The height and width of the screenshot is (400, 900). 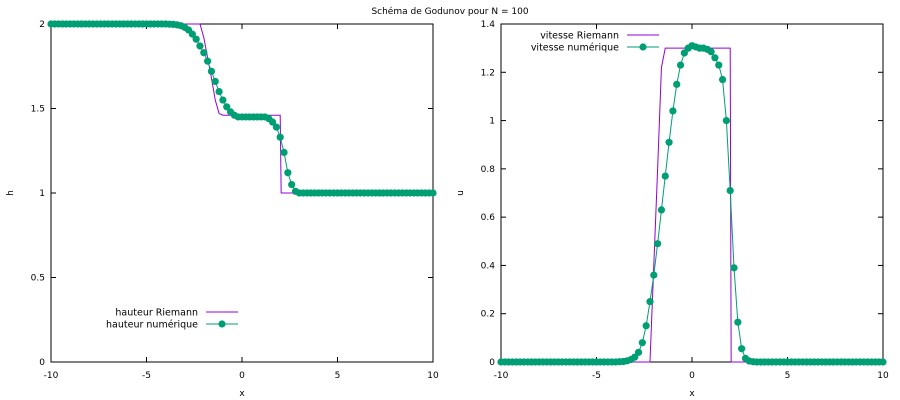 What do you see at coordinates (575, 48) in the screenshot?
I see `plot-u-legend-numeric-label: vitesse numérique` at bounding box center [575, 48].